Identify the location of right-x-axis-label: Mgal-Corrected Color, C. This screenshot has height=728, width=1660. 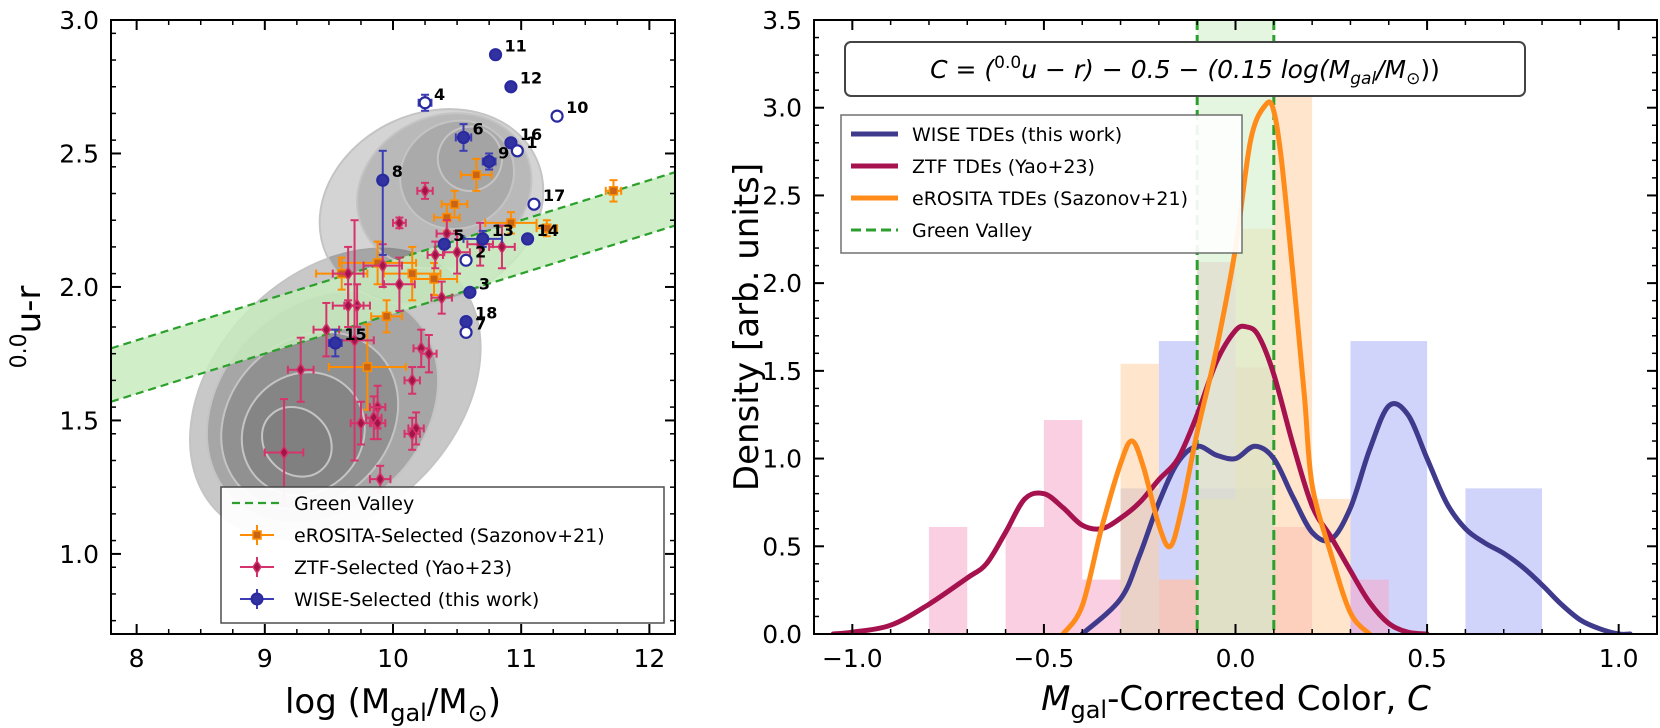
(1236, 701).